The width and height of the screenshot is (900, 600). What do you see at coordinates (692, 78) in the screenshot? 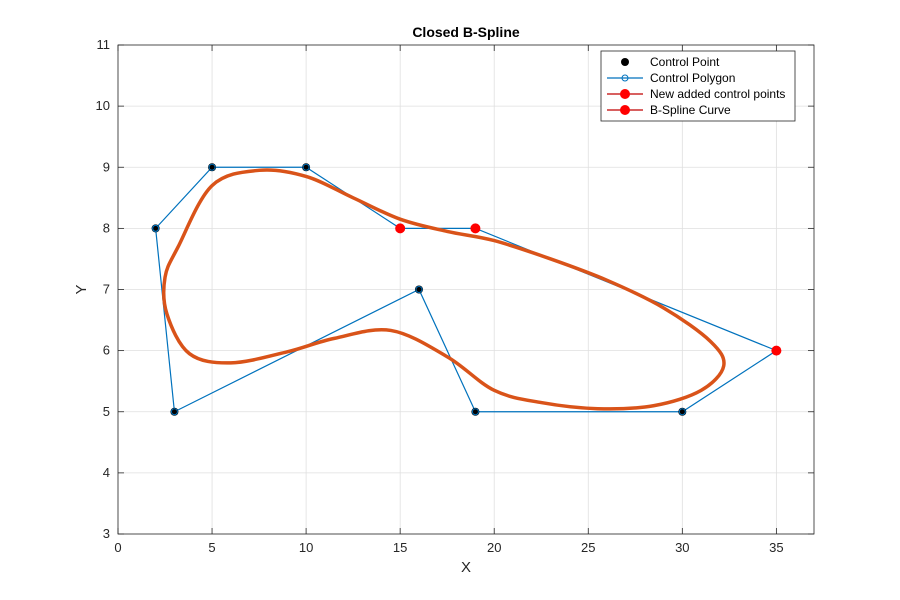
I see `legend-entry-label: Control Polygon` at bounding box center [692, 78].